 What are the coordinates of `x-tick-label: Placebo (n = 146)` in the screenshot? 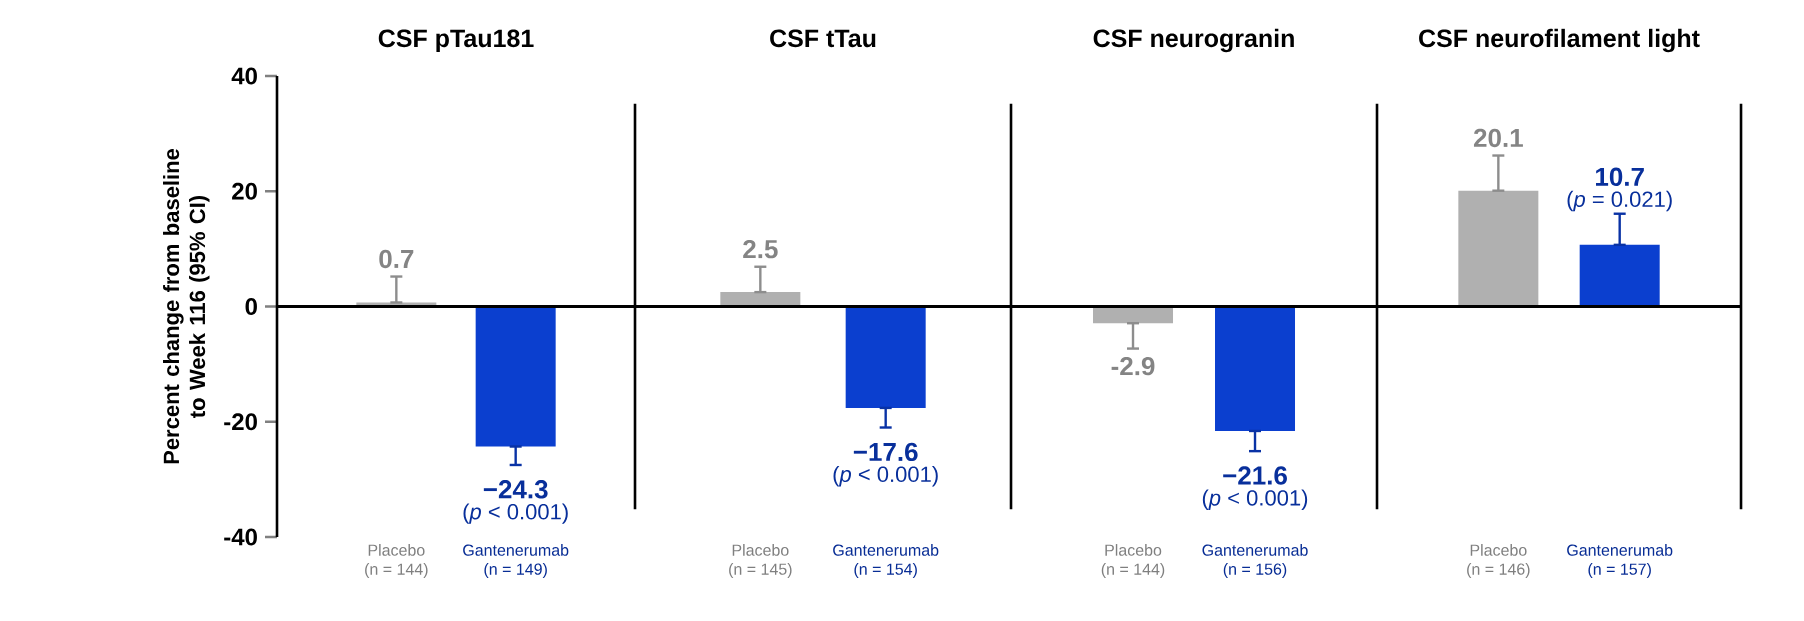 It's located at (1498, 561).